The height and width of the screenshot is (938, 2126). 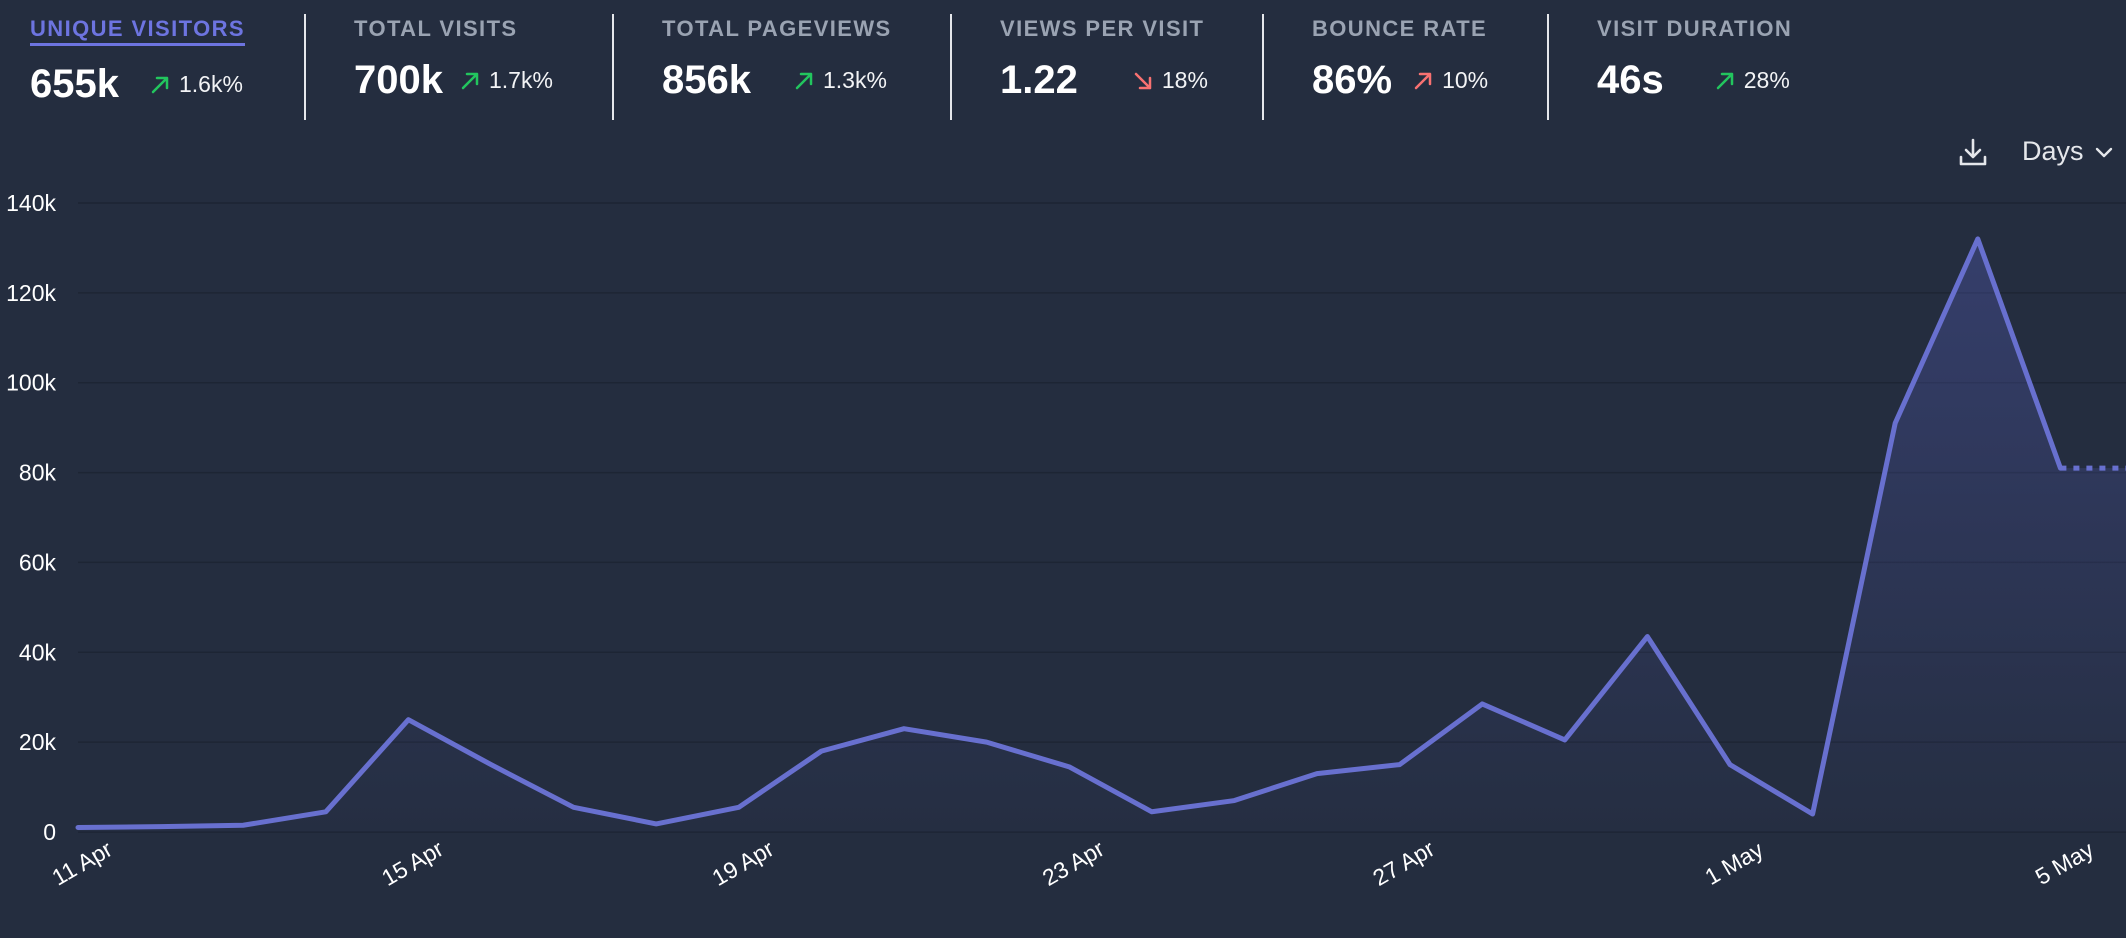 What do you see at coordinates (1465, 80) in the screenshot?
I see `stat-change-value: 10%` at bounding box center [1465, 80].